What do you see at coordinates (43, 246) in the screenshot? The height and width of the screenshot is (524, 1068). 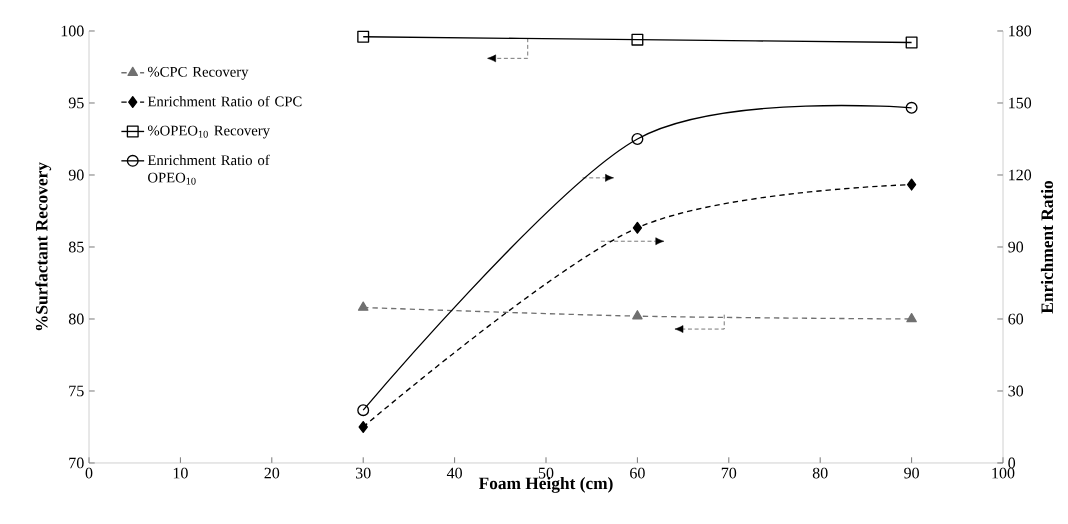 I see `y-axis-title: %Surfactant Recovery` at bounding box center [43, 246].